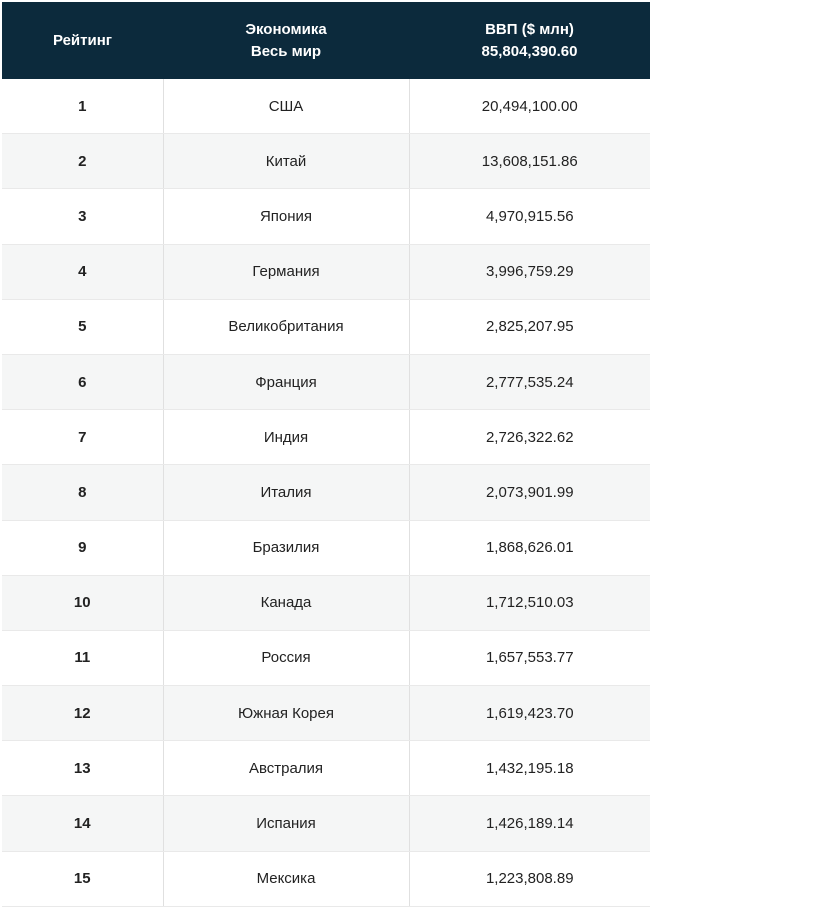 The height and width of the screenshot is (907, 833). I want to click on cell-rank: 1, so click(82, 107).